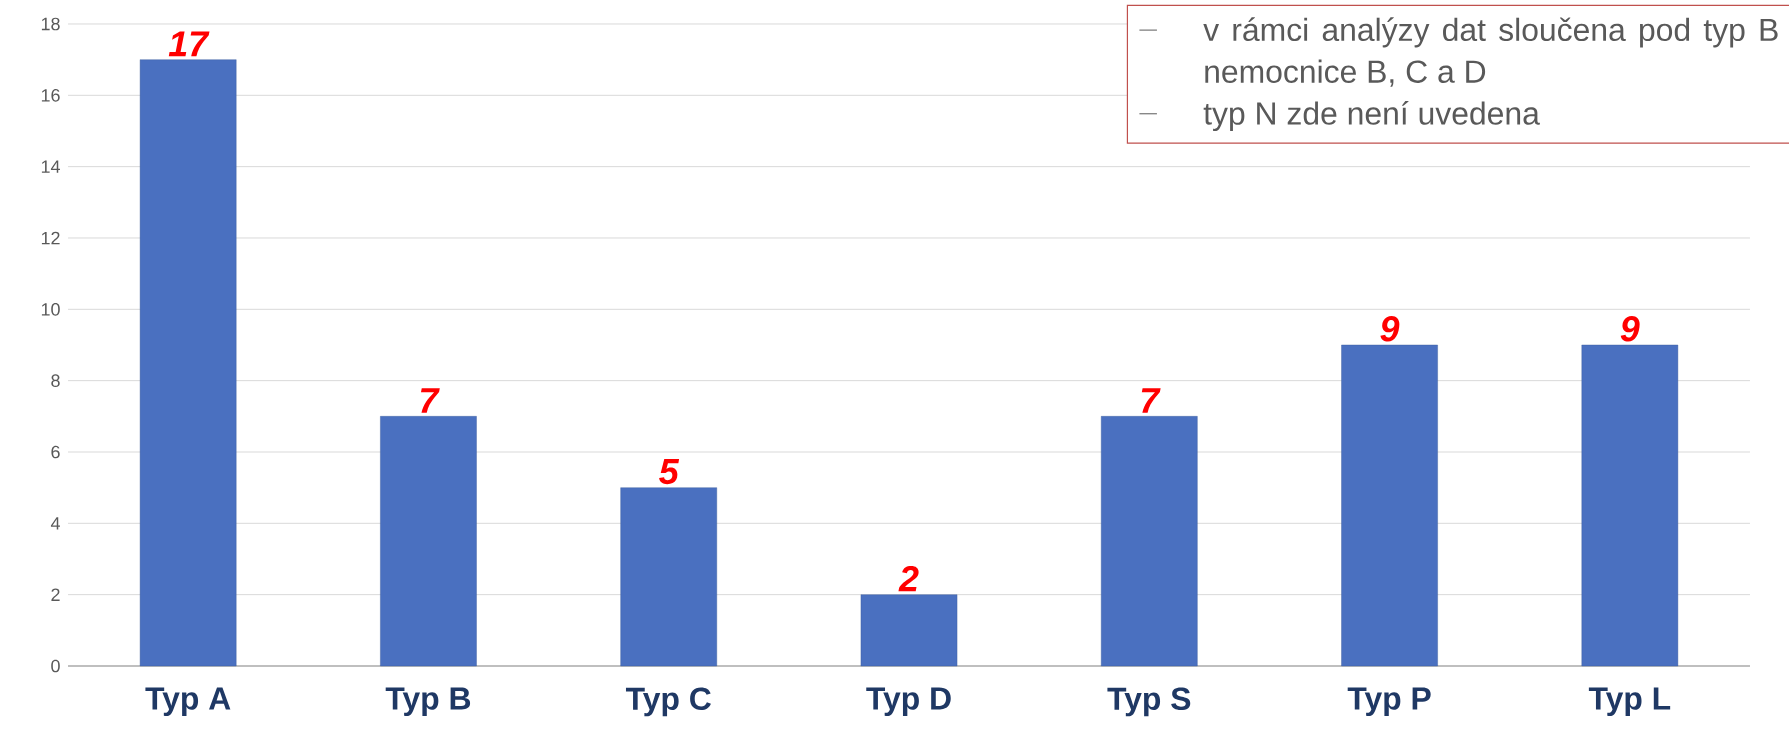 The image size is (1789, 742). What do you see at coordinates (1149, 702) in the screenshot?
I see `x-tick-label: Typ S` at bounding box center [1149, 702].